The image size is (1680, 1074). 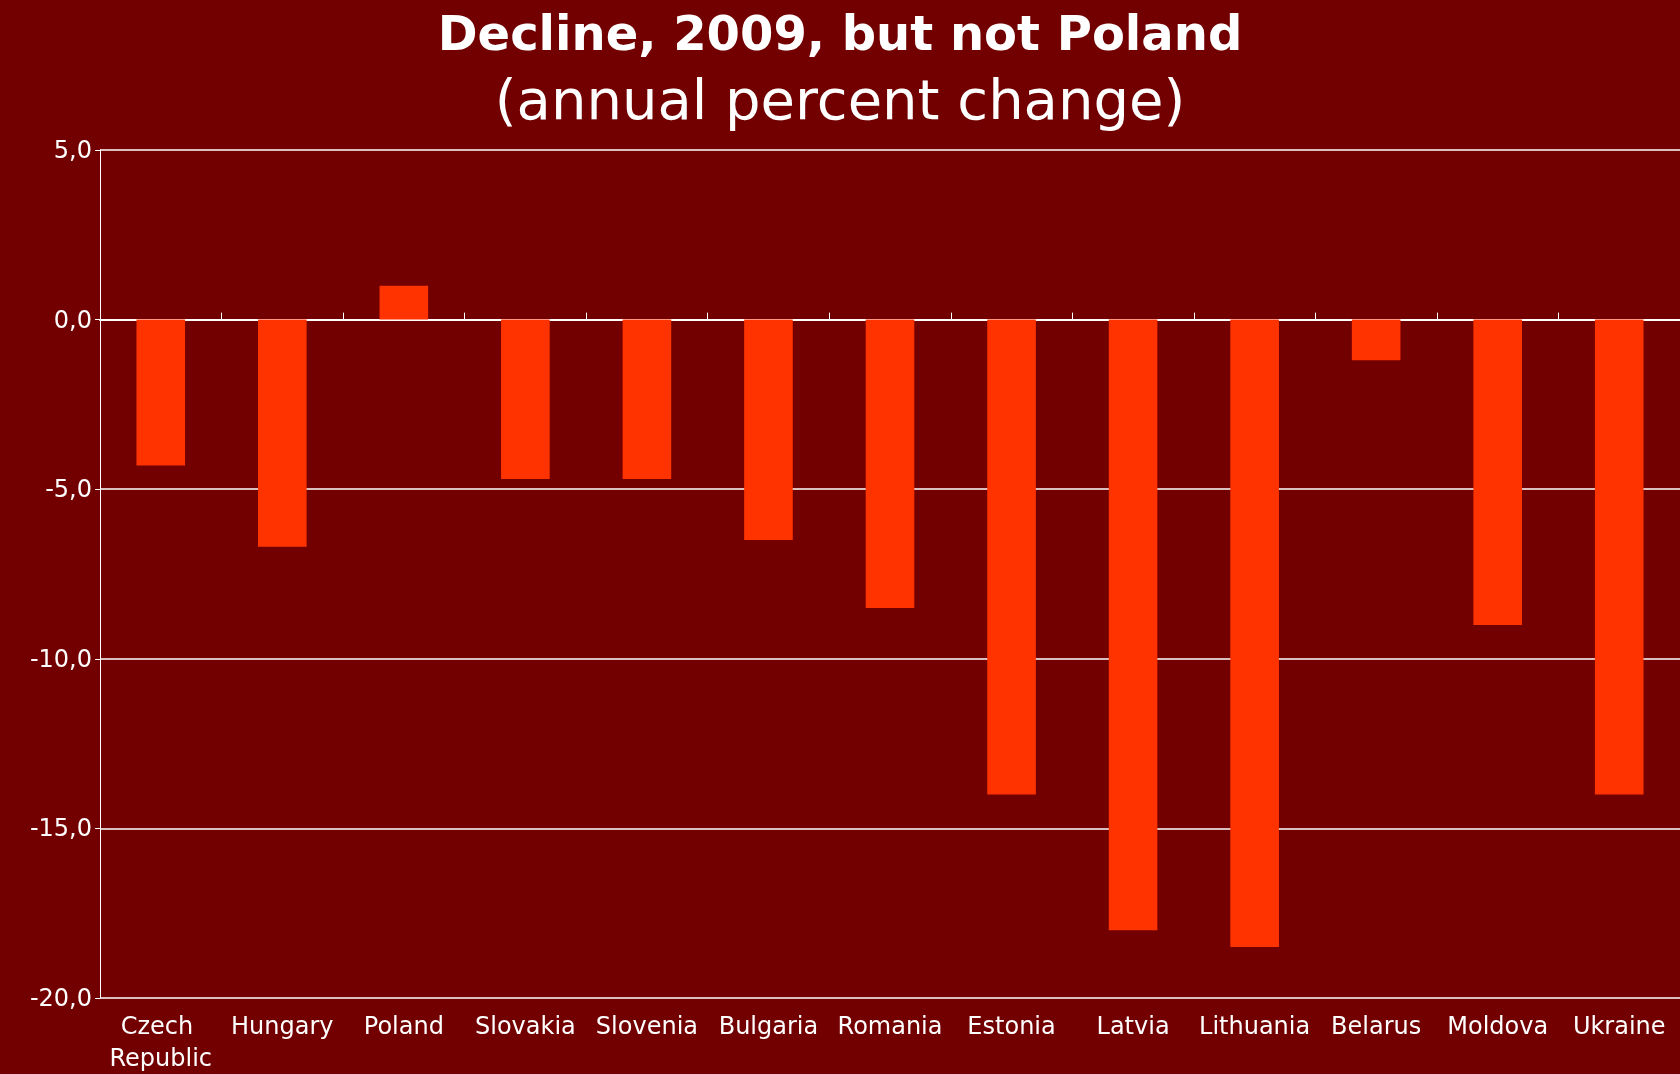 What do you see at coordinates (72, 150) in the screenshot?
I see `y-tick-label: 5,0` at bounding box center [72, 150].